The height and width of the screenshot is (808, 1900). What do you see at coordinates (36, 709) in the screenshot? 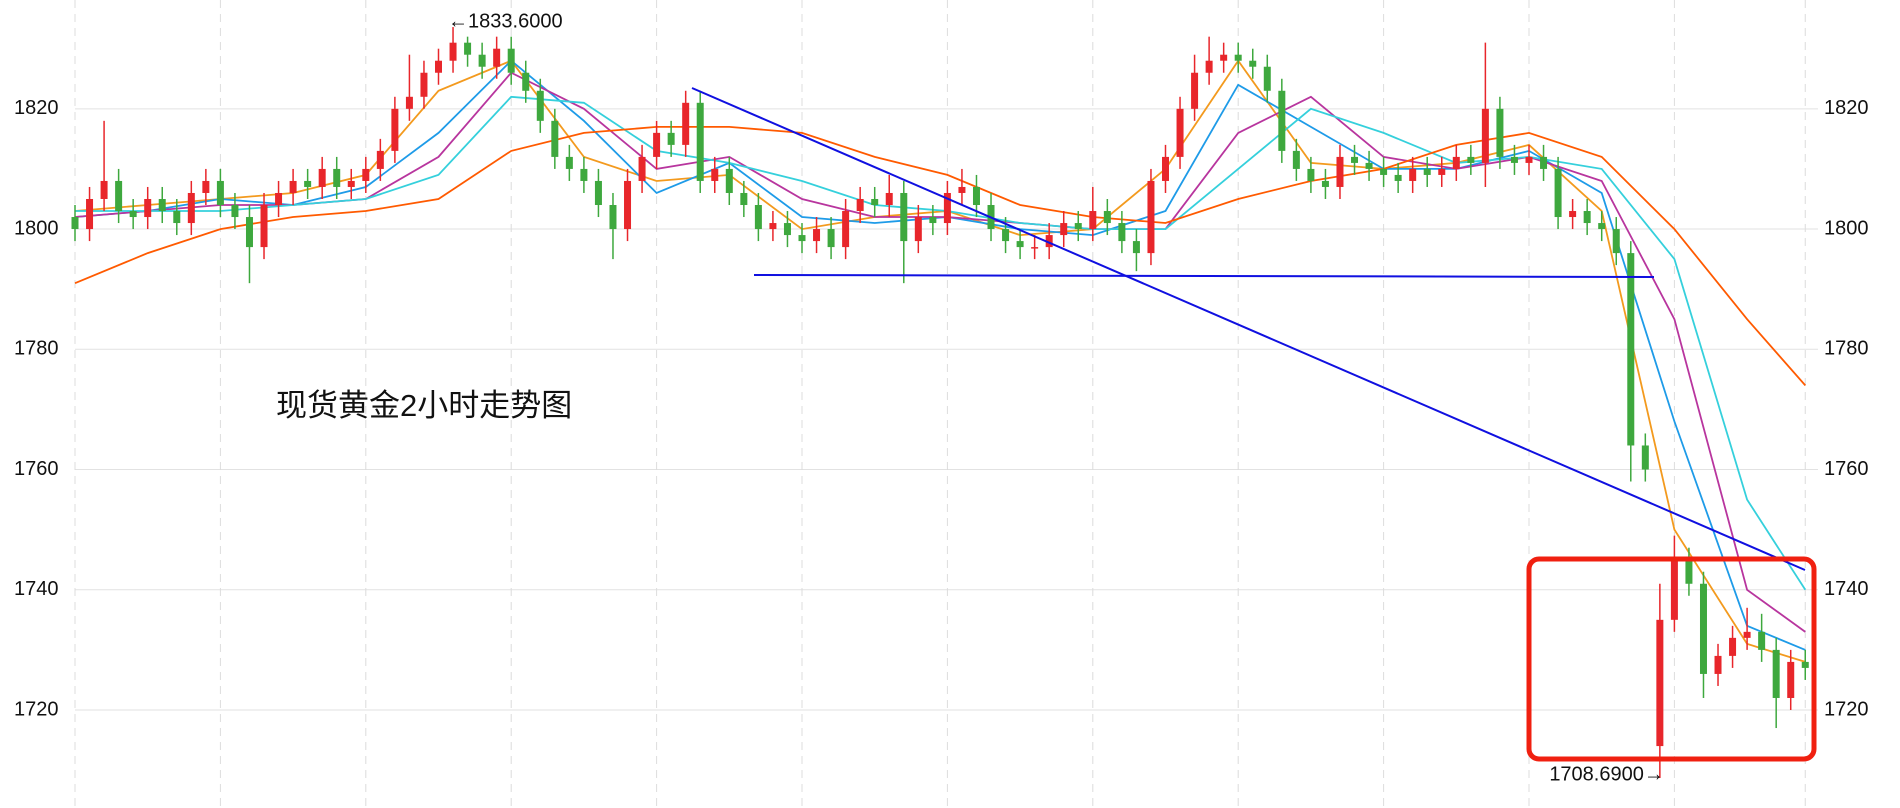
I see `y-tick-label: 1720` at bounding box center [36, 709].